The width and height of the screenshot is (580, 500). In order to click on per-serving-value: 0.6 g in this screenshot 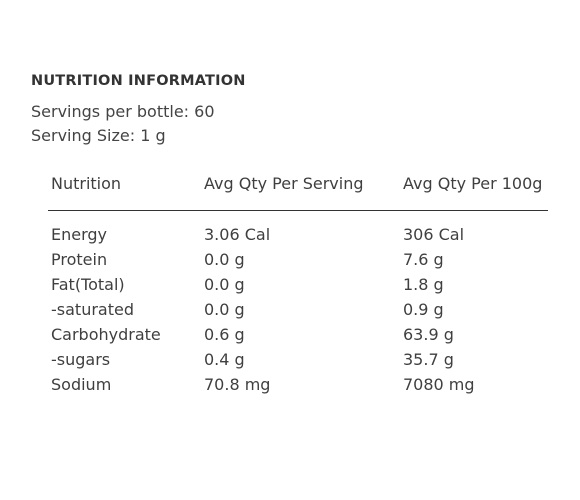, I will do `click(224, 334)`.